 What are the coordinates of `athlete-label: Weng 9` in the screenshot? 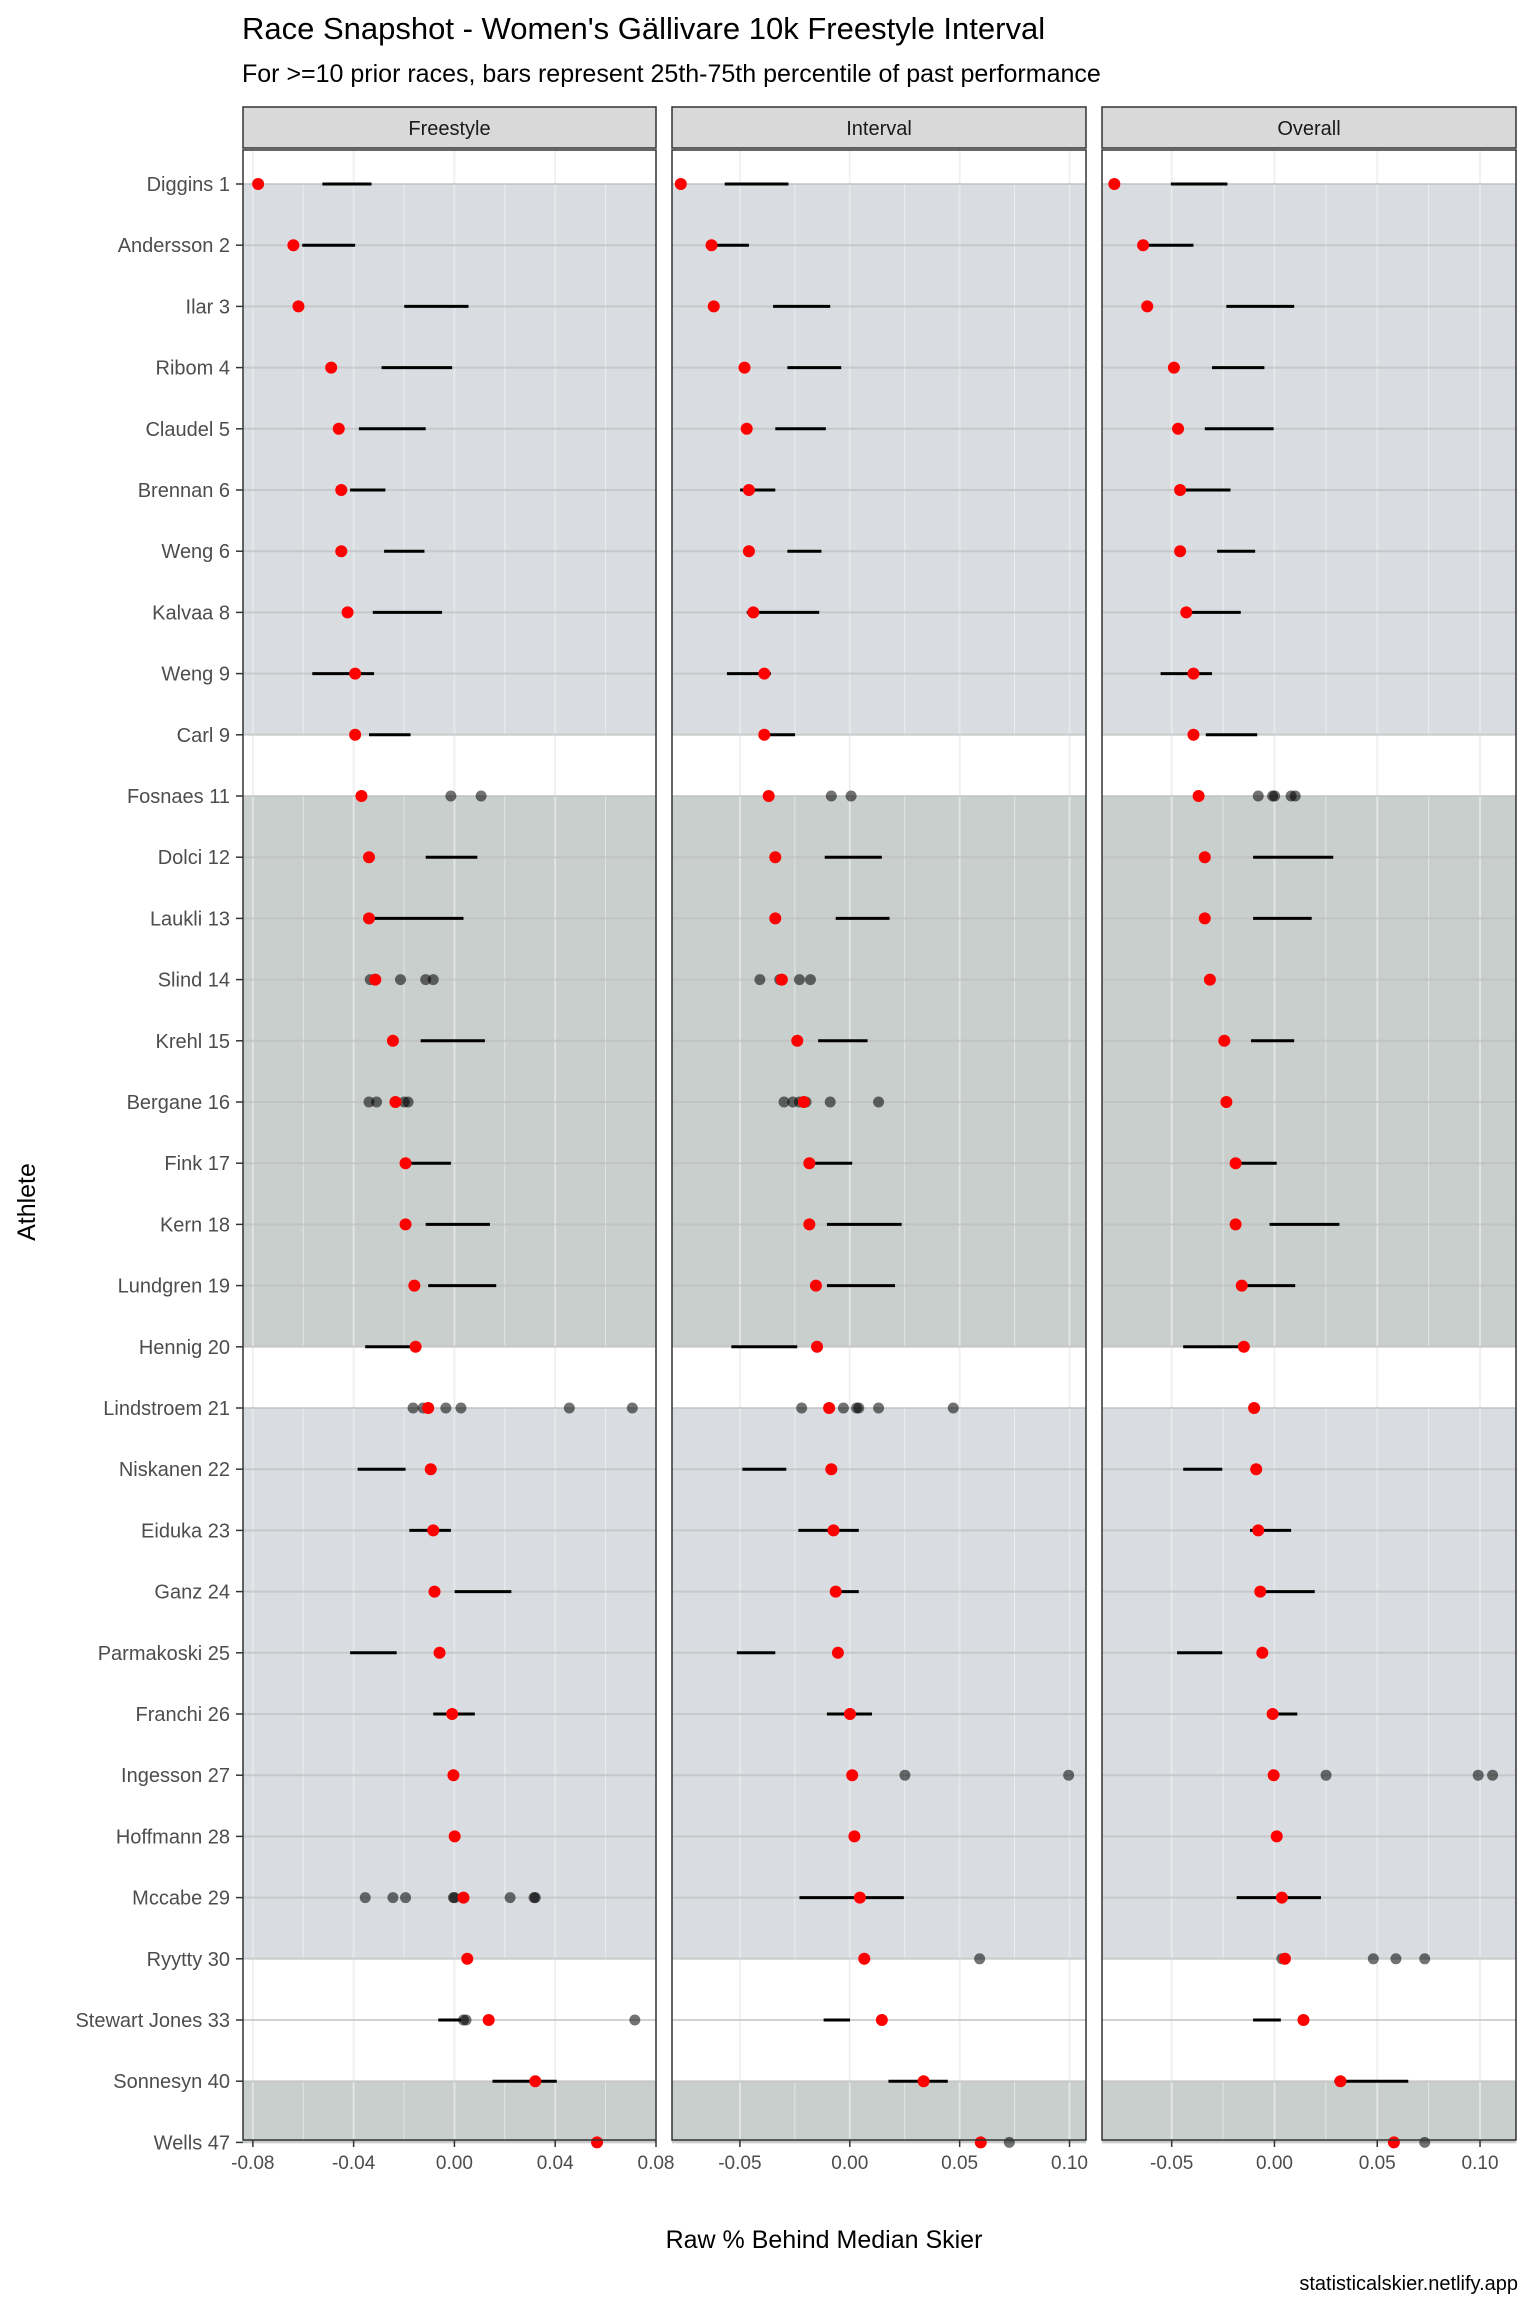 It's located at (195, 675).